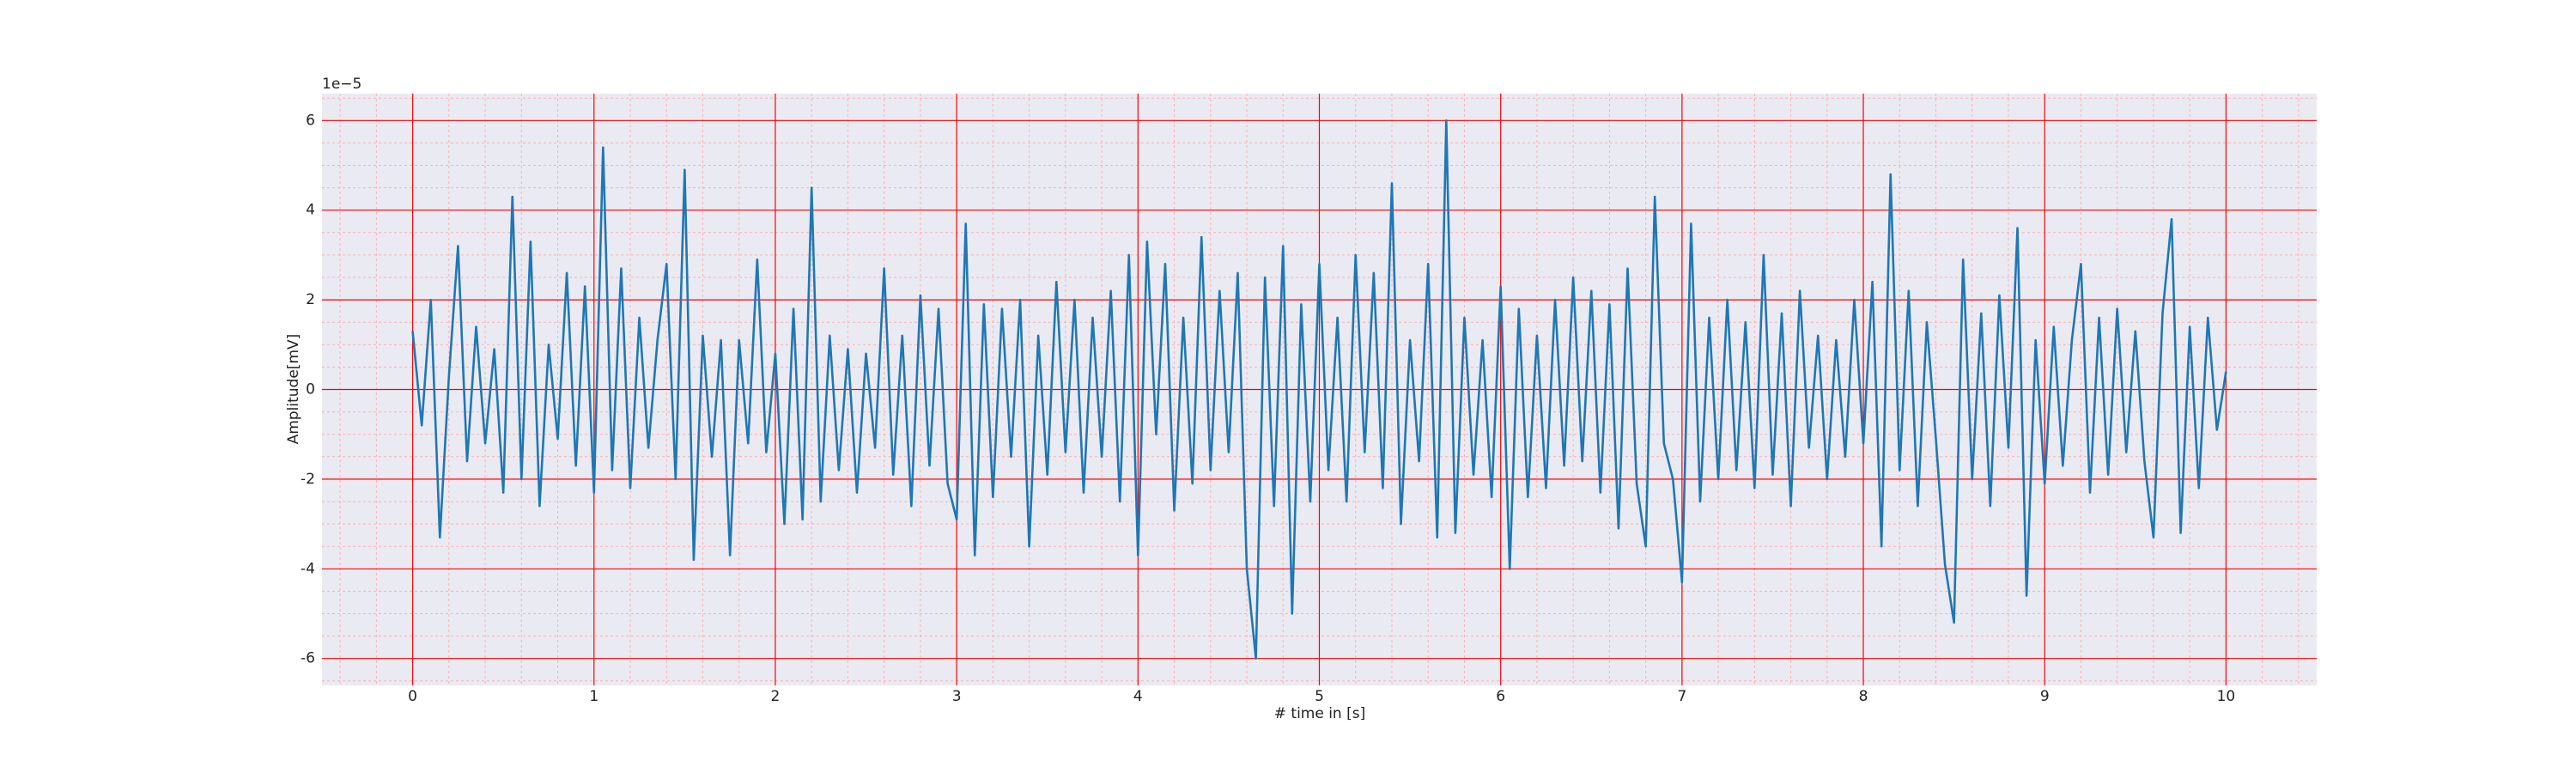  I want to click on x-tick-label: 1, so click(594, 696).